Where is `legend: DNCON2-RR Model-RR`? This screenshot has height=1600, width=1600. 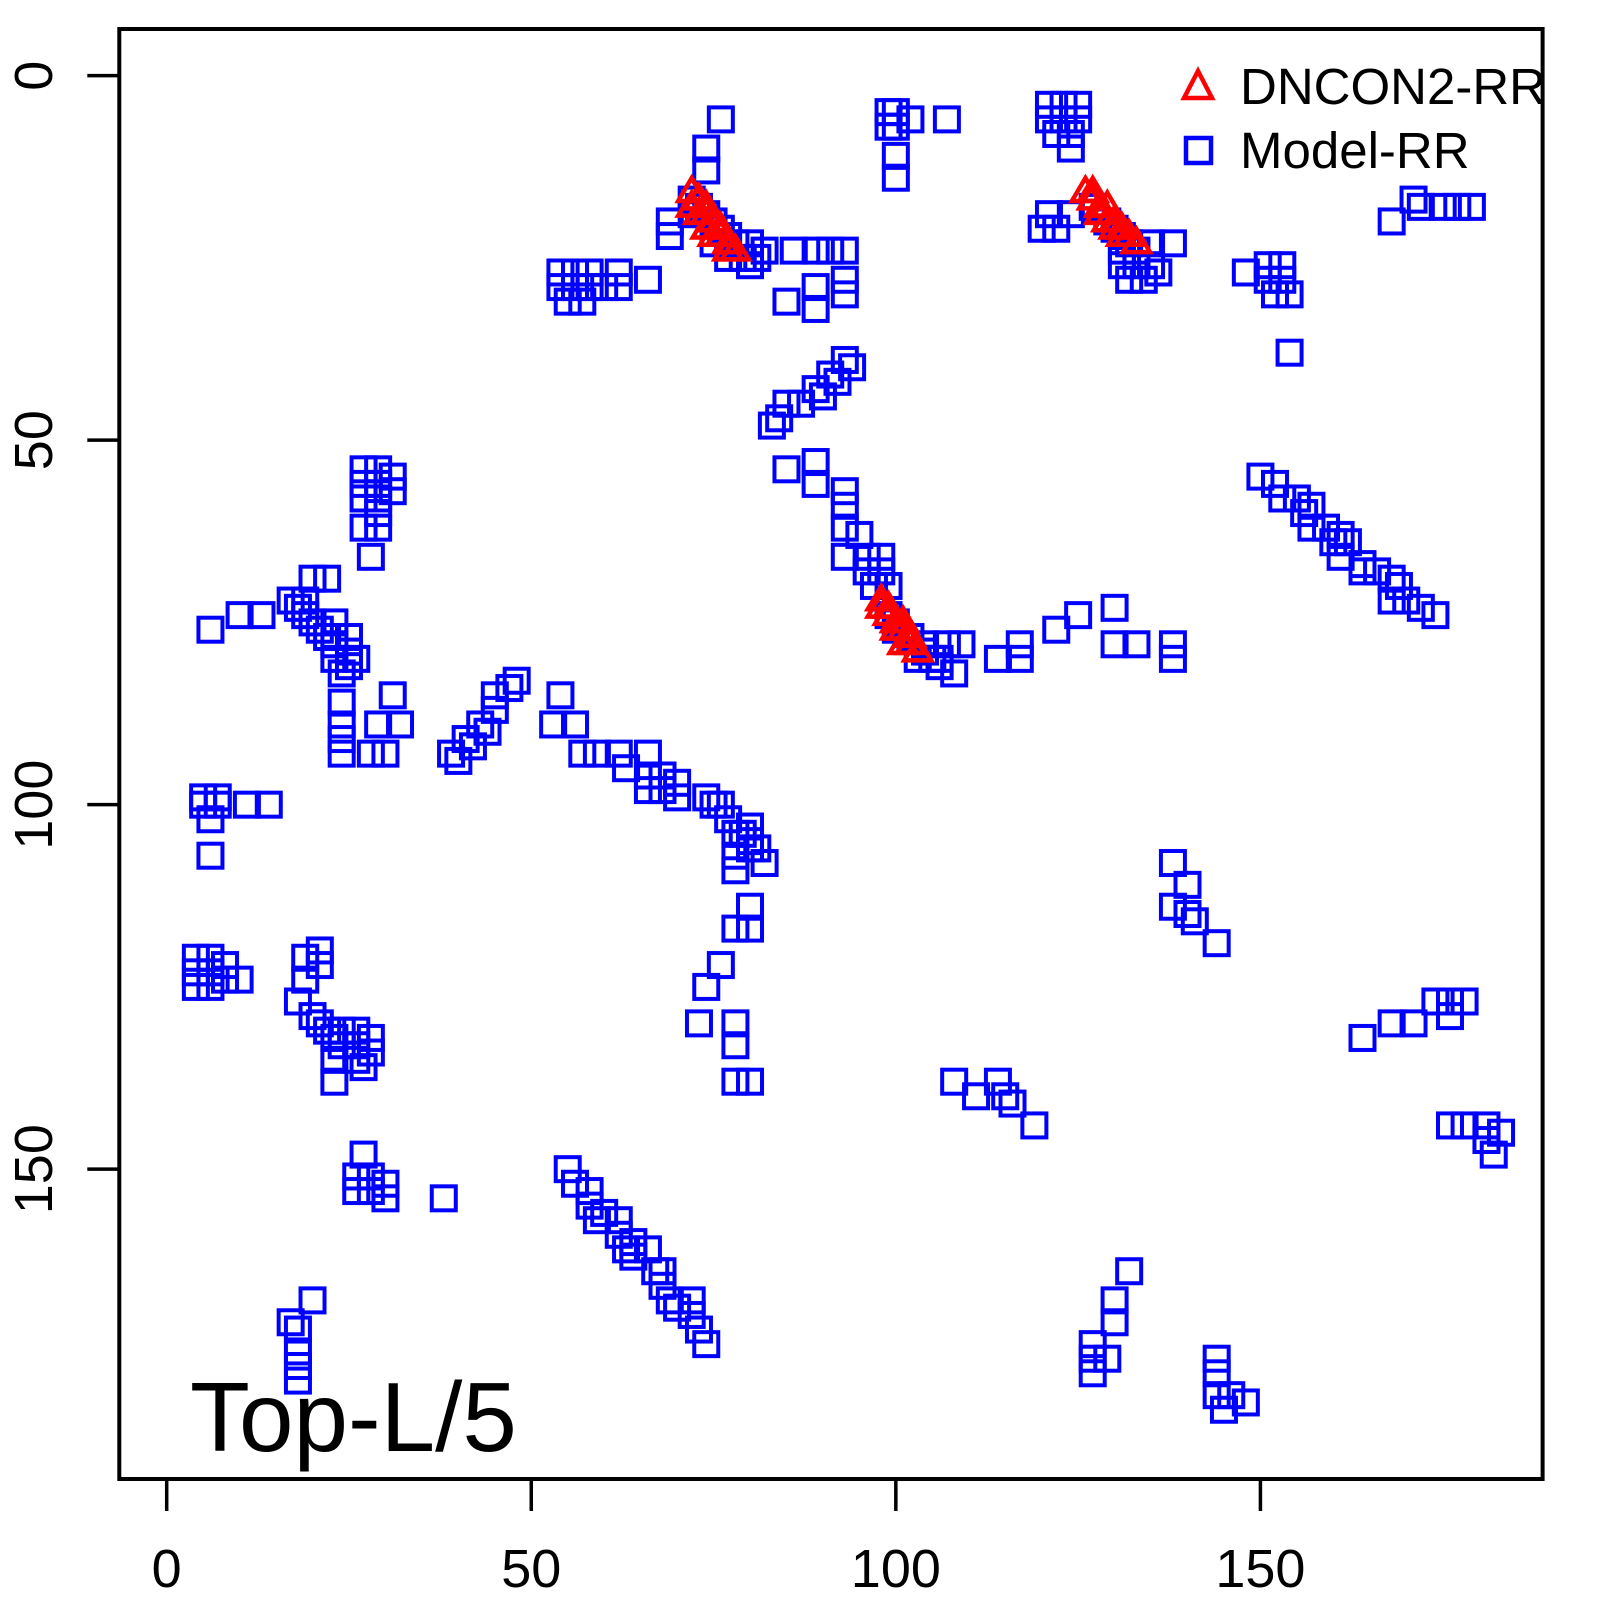
legend: DNCON2-RR Model-RR is located at coordinates (1353, 118).